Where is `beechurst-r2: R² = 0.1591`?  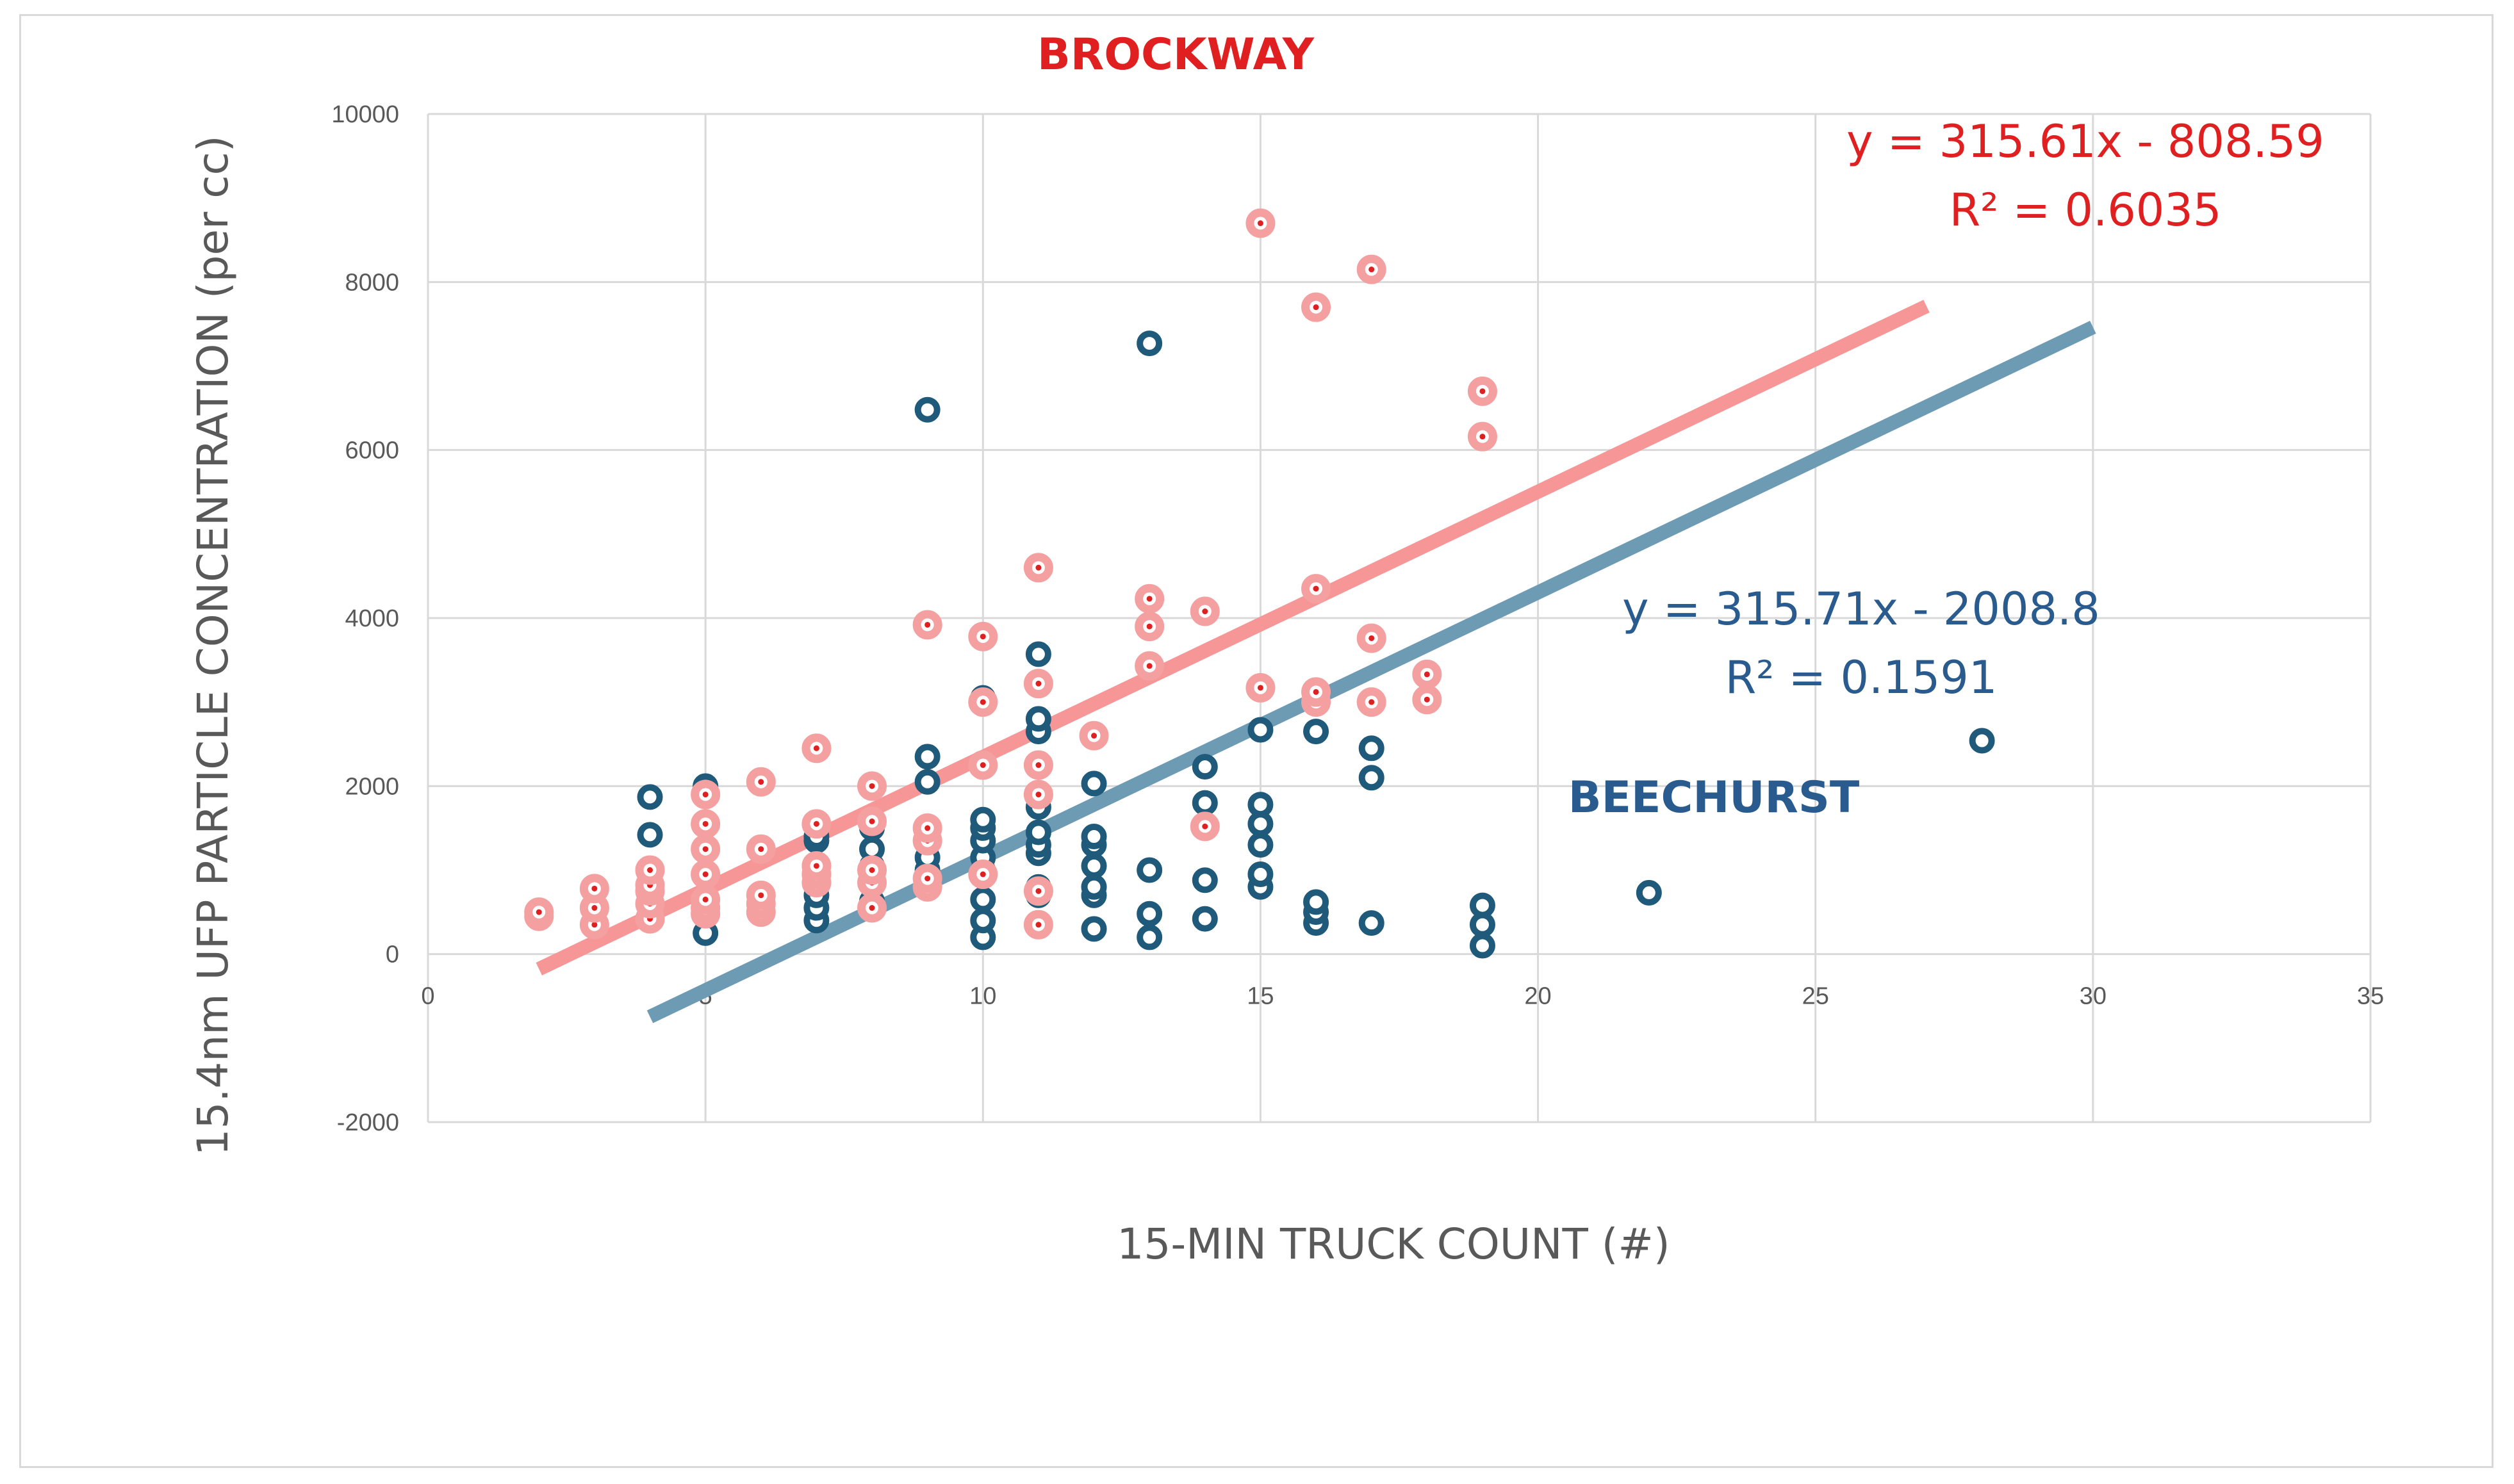 beechurst-r2: R² = 0.1591 is located at coordinates (1861, 677).